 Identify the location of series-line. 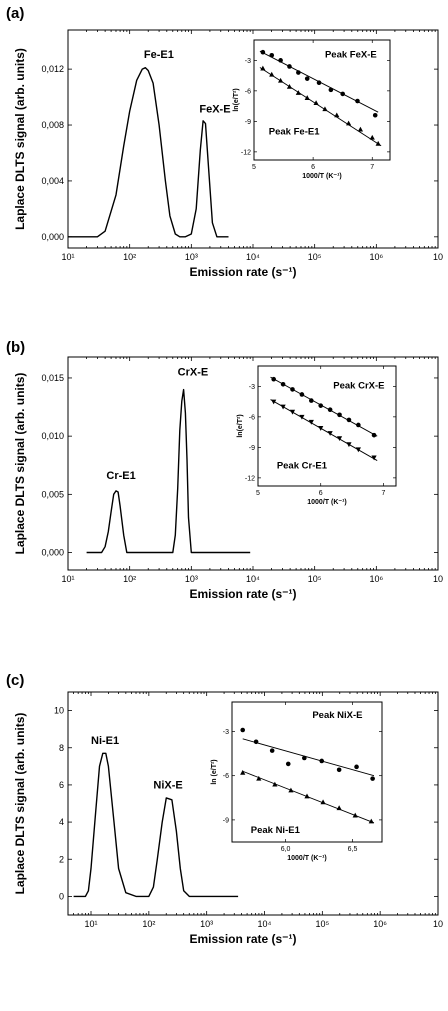
(168, 471).